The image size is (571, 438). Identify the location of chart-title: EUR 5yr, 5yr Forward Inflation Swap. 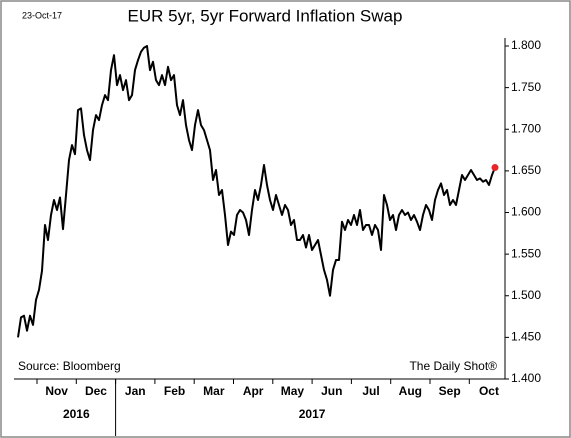
(265, 15).